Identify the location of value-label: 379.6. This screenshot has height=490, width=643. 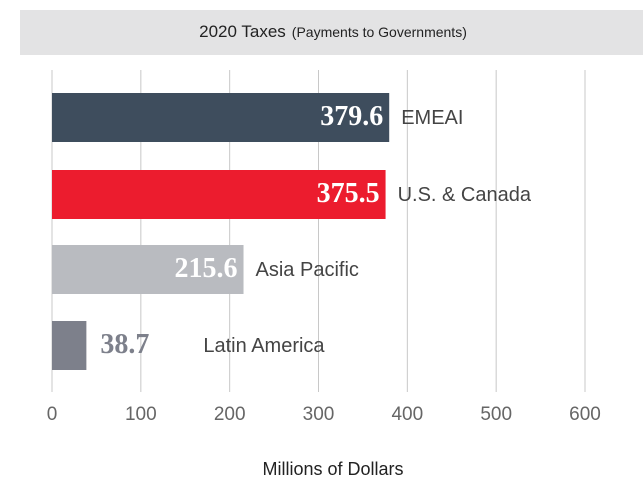
(351, 116).